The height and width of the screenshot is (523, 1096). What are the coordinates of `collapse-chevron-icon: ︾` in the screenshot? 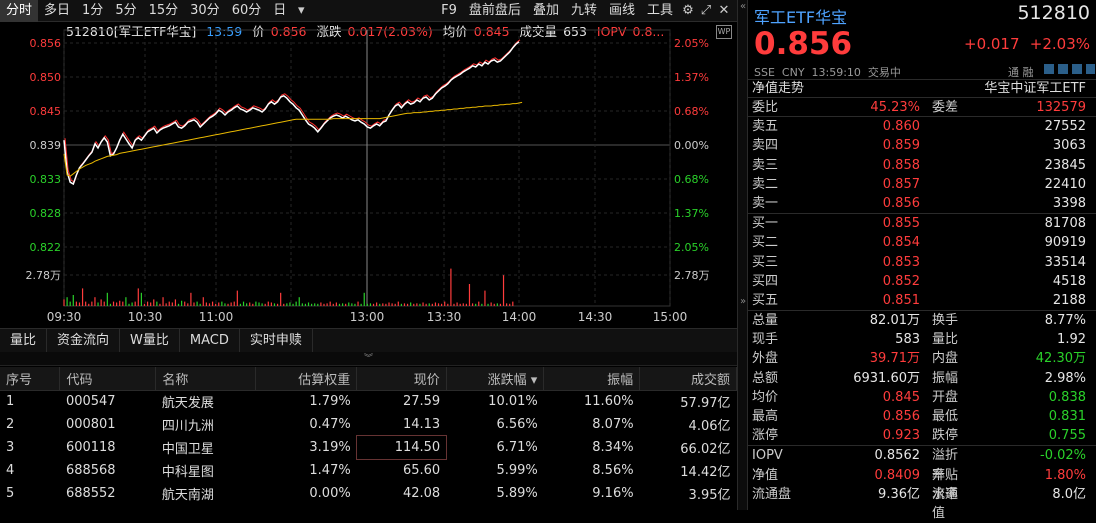 It's located at (368, 359).